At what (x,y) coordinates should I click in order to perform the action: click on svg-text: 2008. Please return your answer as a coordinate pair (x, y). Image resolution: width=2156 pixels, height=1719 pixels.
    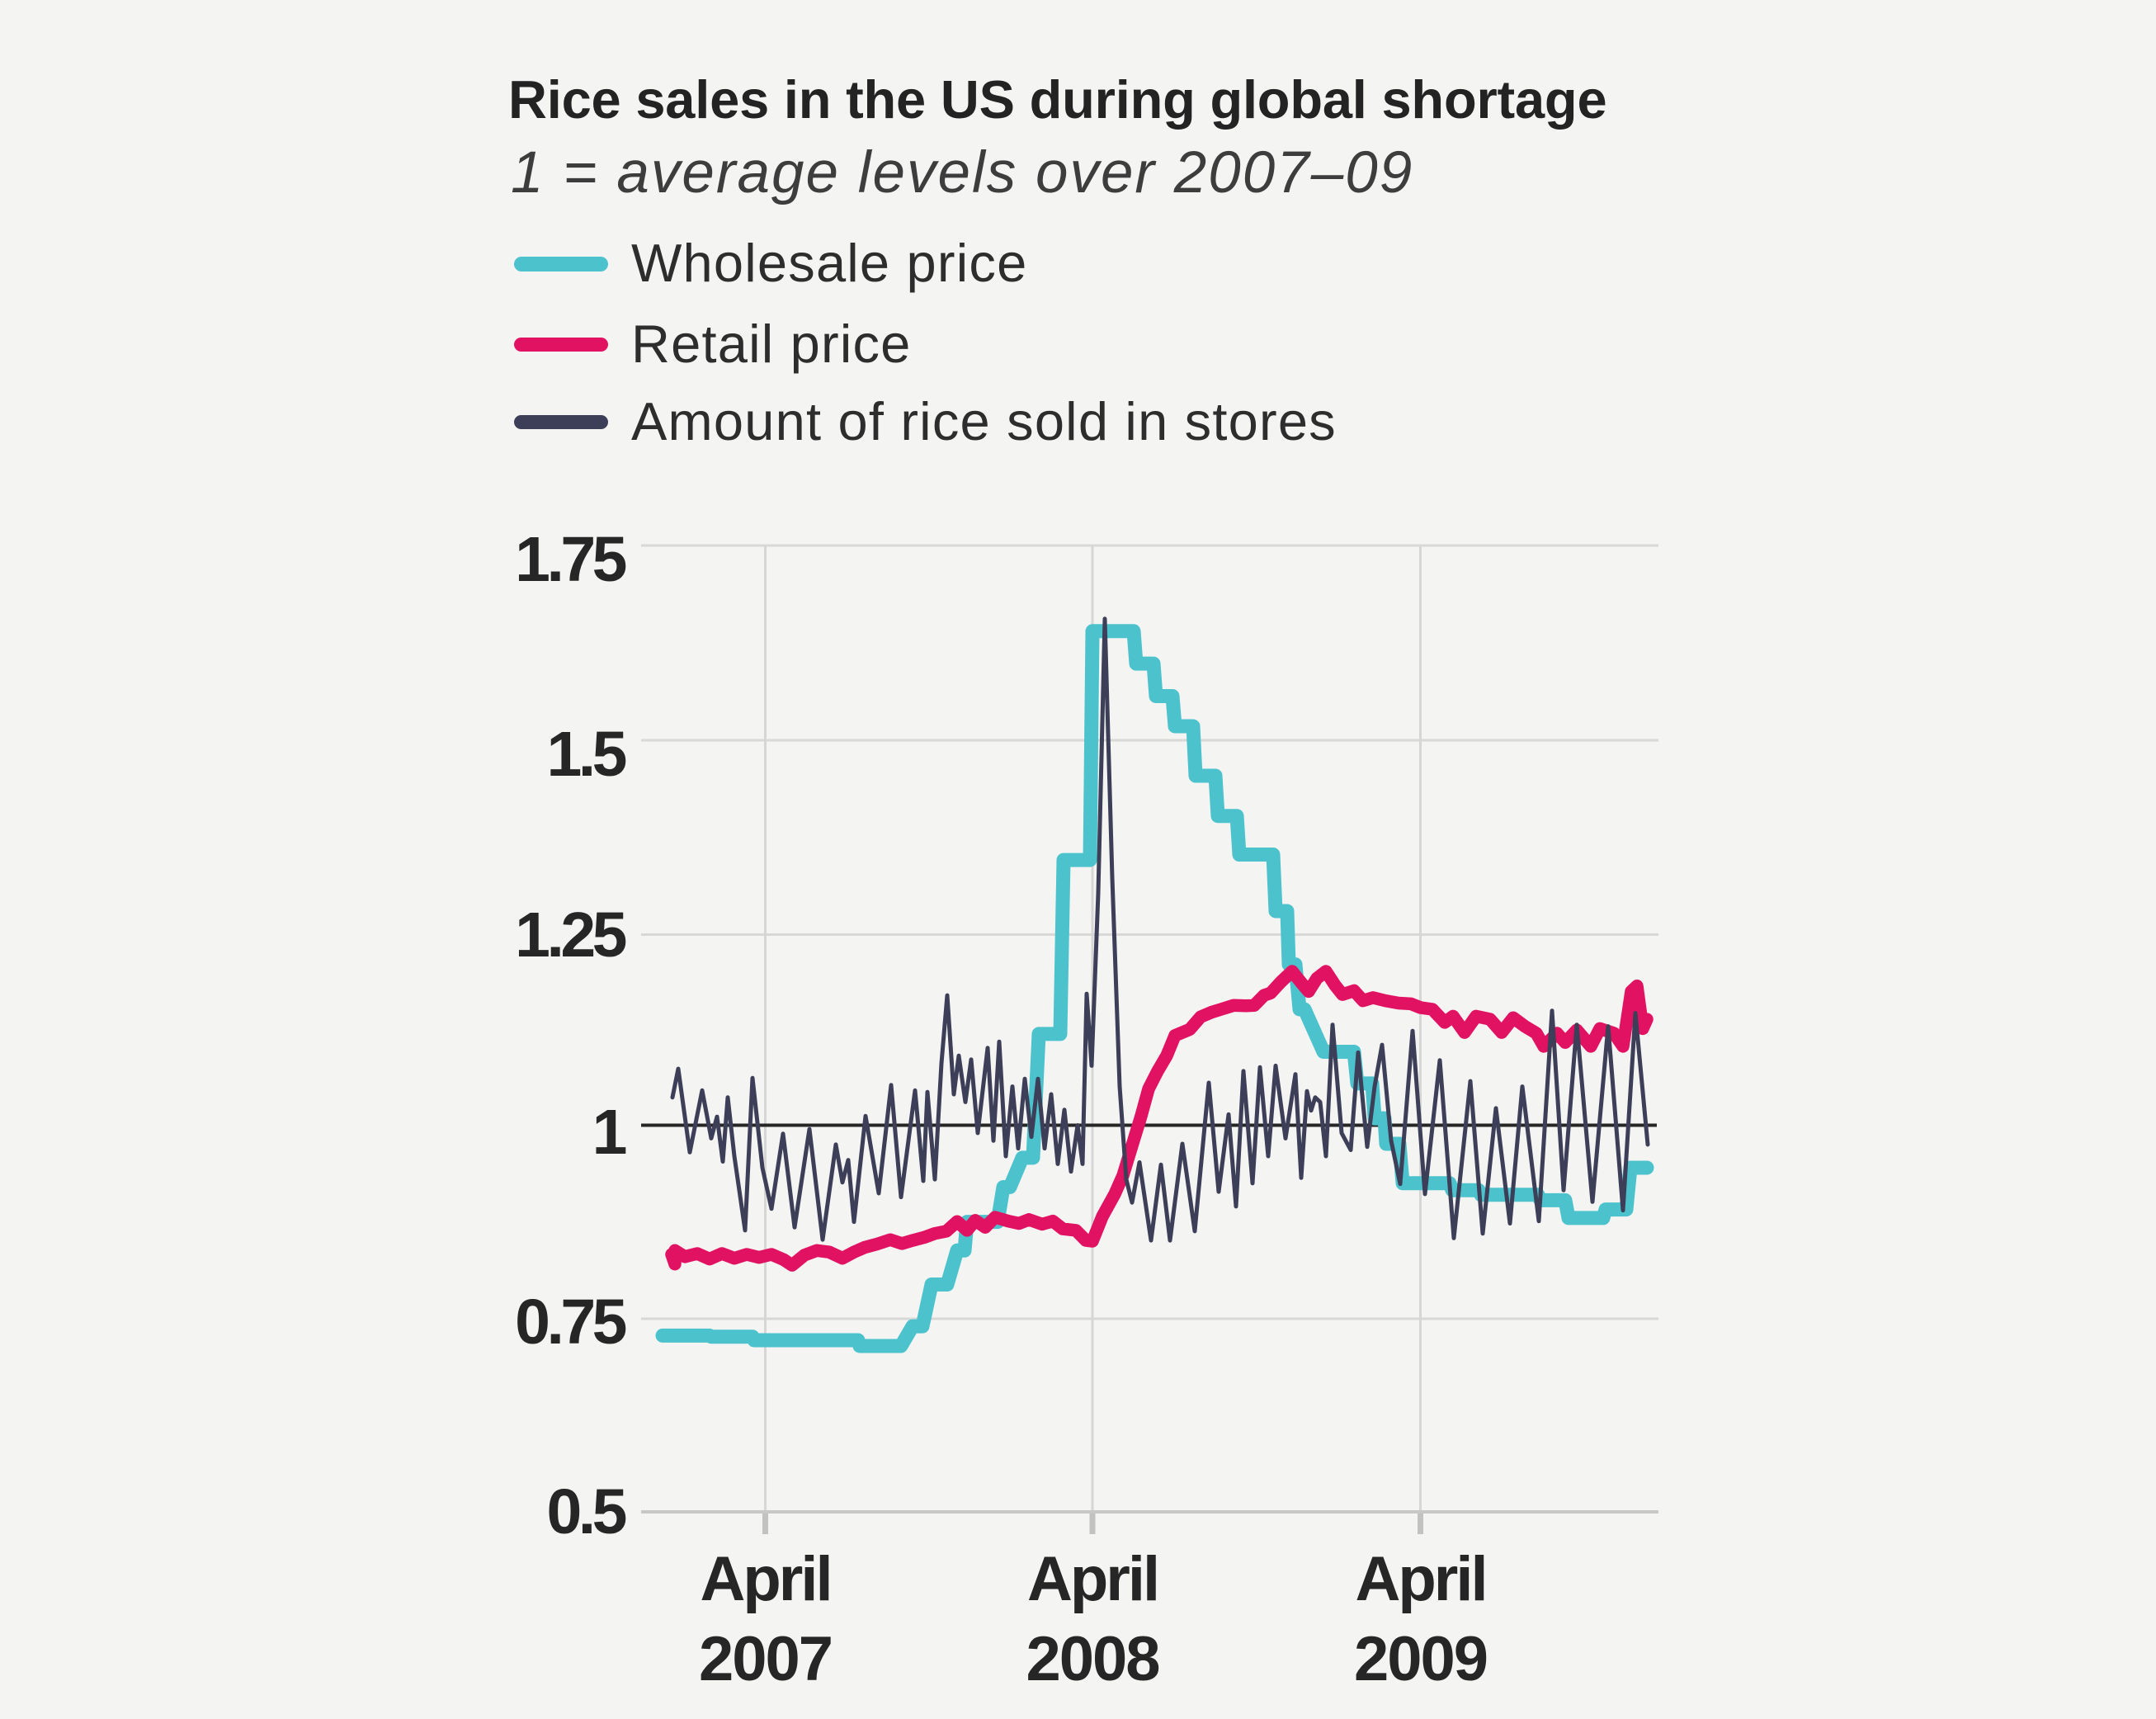
    Looking at the image, I should click on (1092, 1659).